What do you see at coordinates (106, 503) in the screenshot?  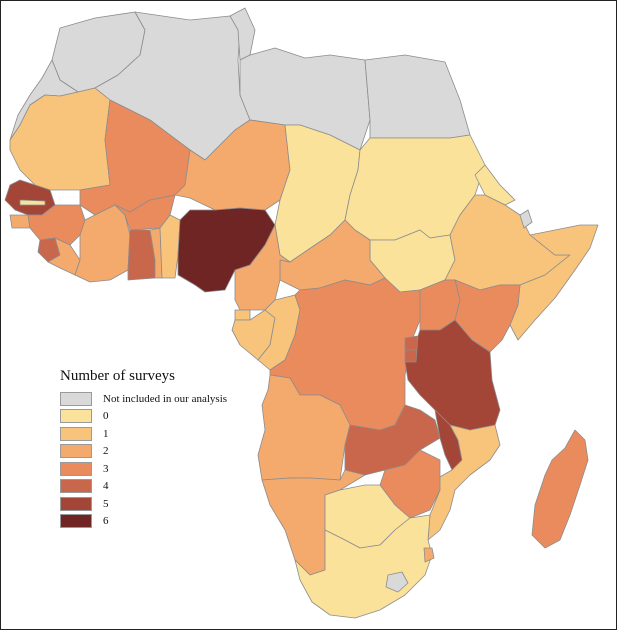 I see `legend-label: 5` at bounding box center [106, 503].